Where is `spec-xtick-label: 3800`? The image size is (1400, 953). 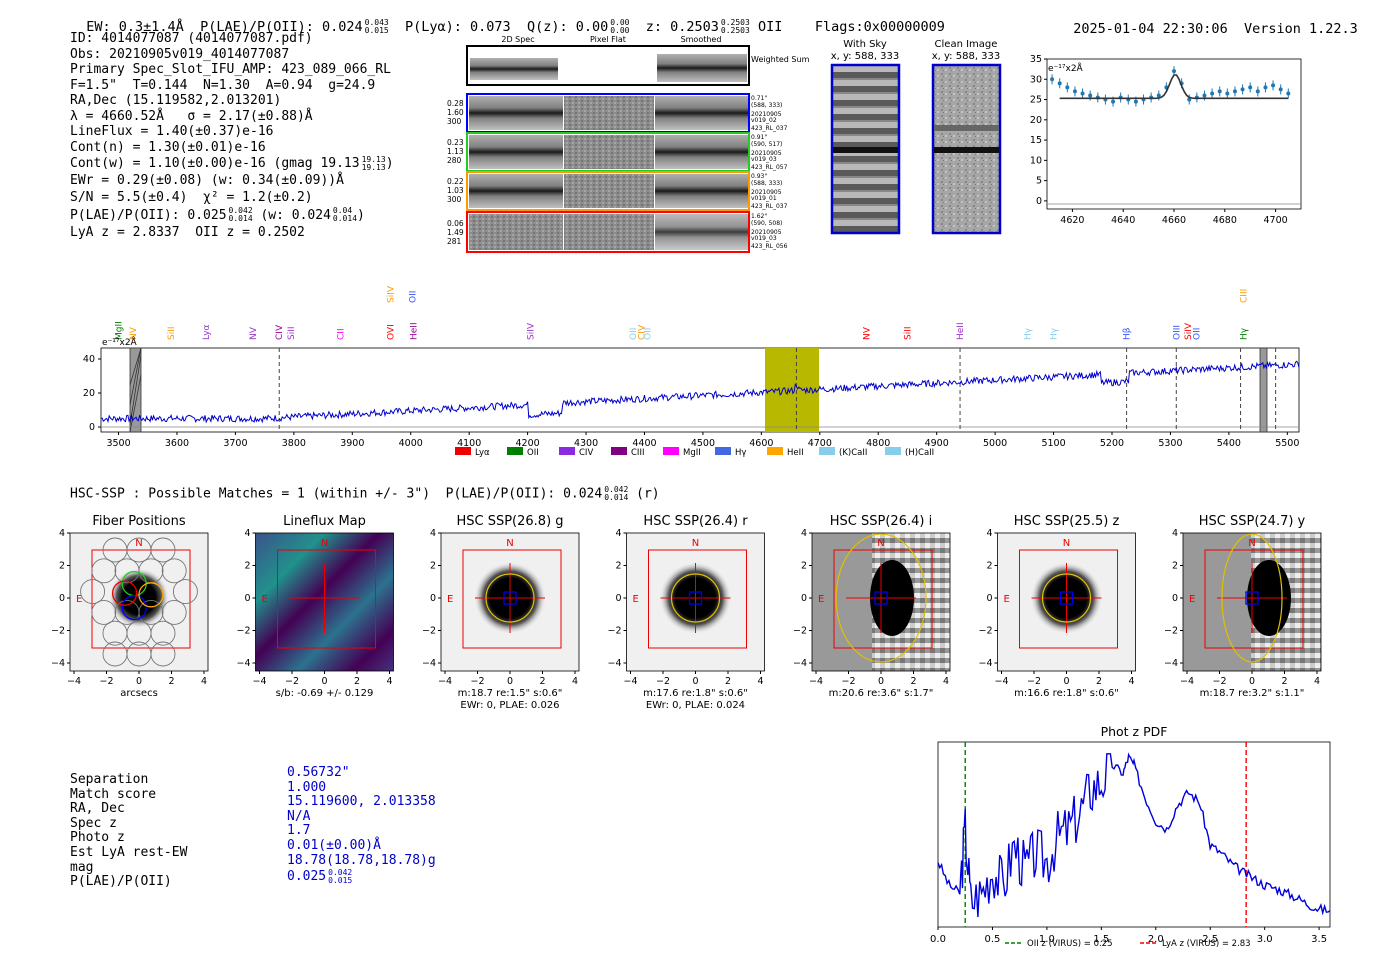 spec-xtick-label: 3800 is located at coordinates (294, 443).